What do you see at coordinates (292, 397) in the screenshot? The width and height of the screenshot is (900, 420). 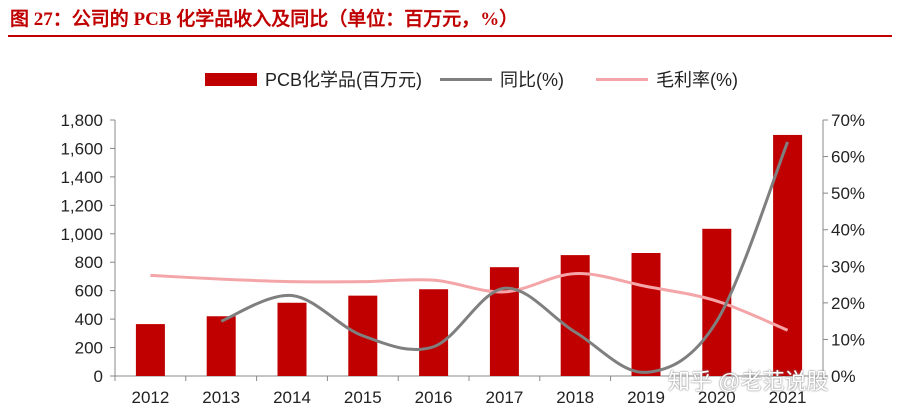 I see `x-tick-label: 2014` at bounding box center [292, 397].